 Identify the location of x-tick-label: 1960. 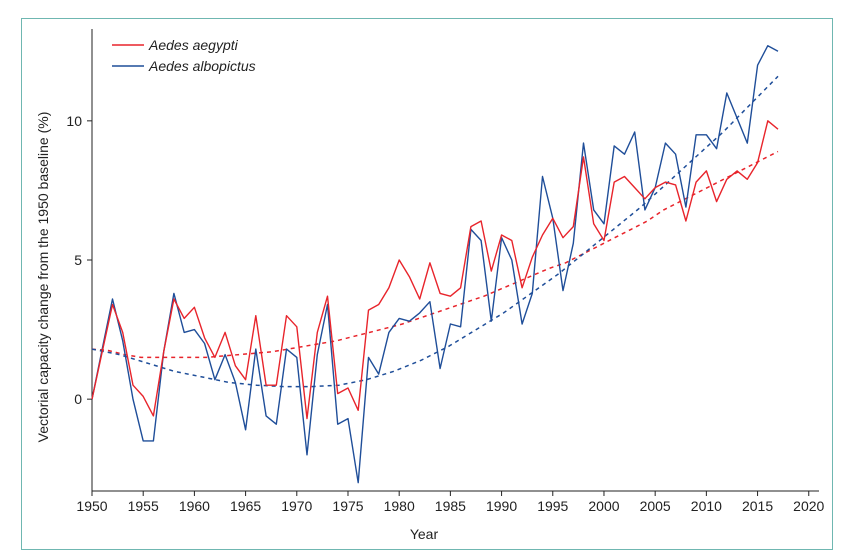
(194, 506).